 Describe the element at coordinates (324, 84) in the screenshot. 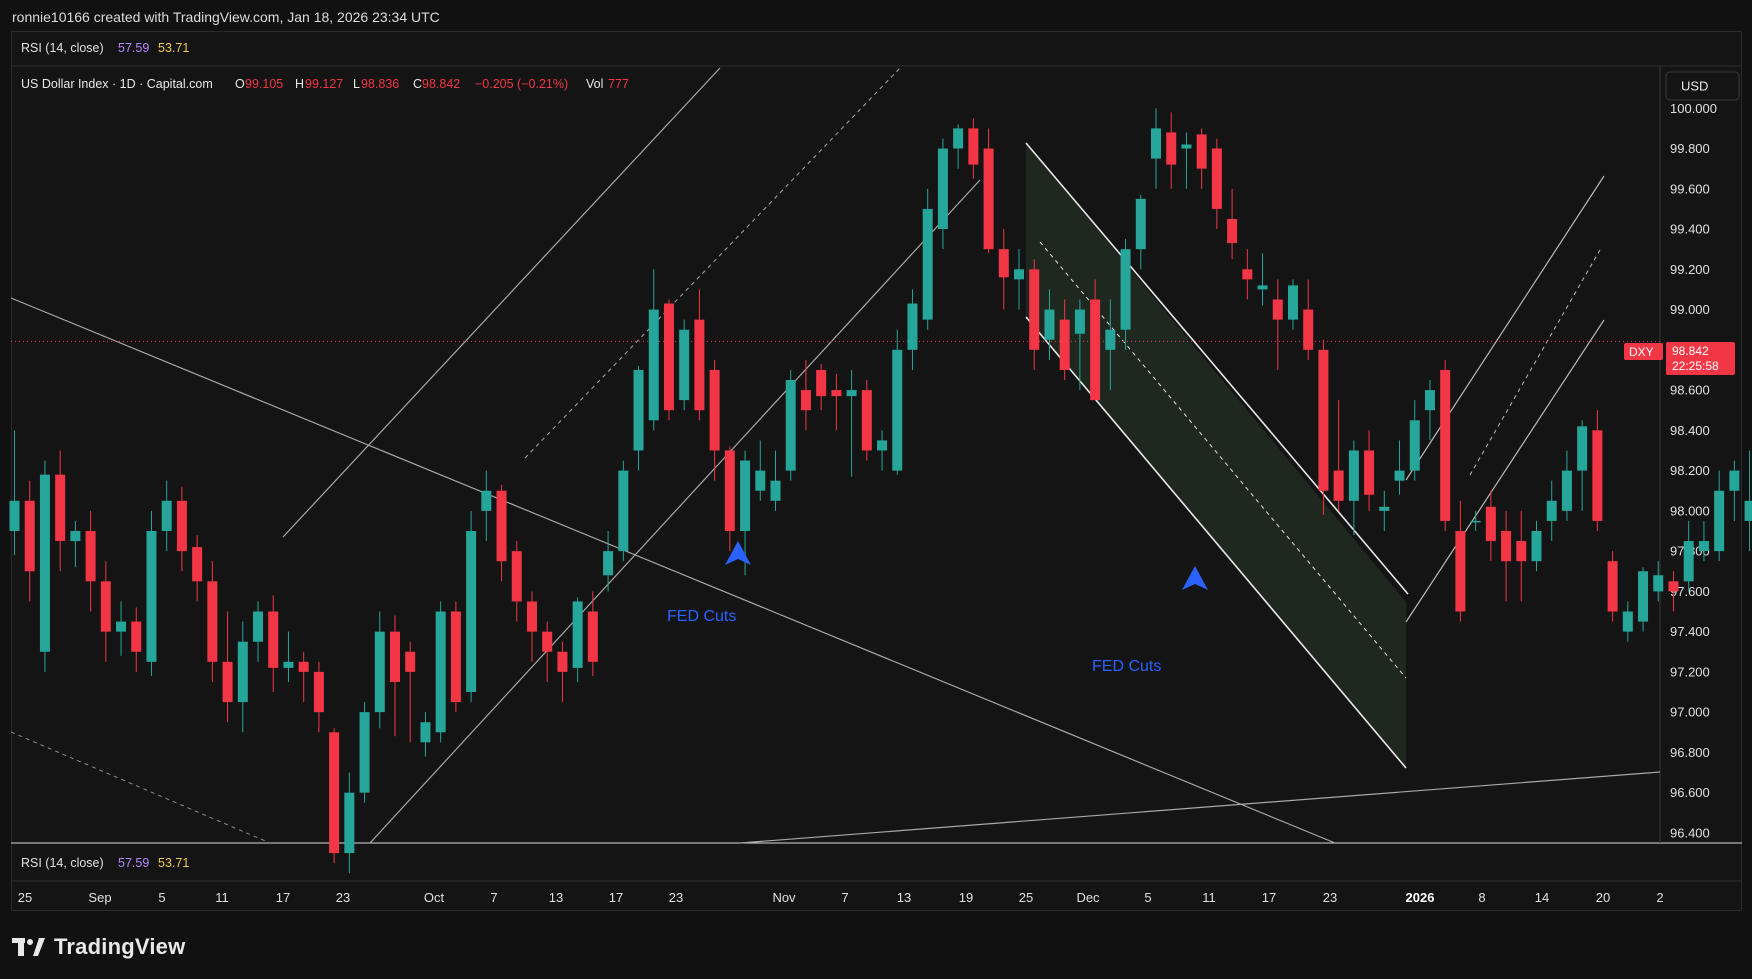

I see `legend-h-value: 99.127` at that location.